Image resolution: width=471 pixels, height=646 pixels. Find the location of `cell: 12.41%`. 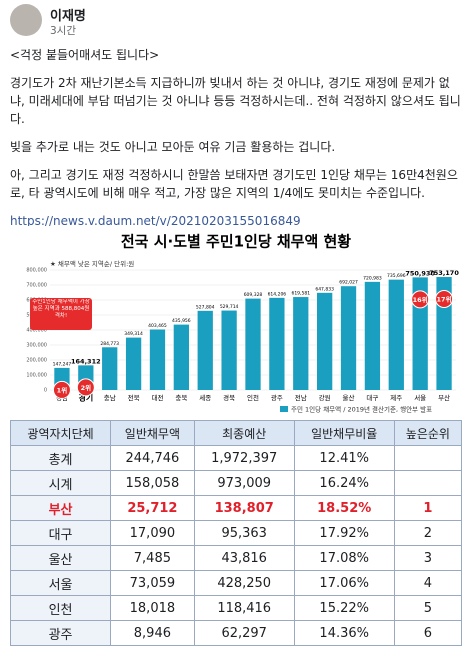

cell: 12.41% is located at coordinates (344, 458).